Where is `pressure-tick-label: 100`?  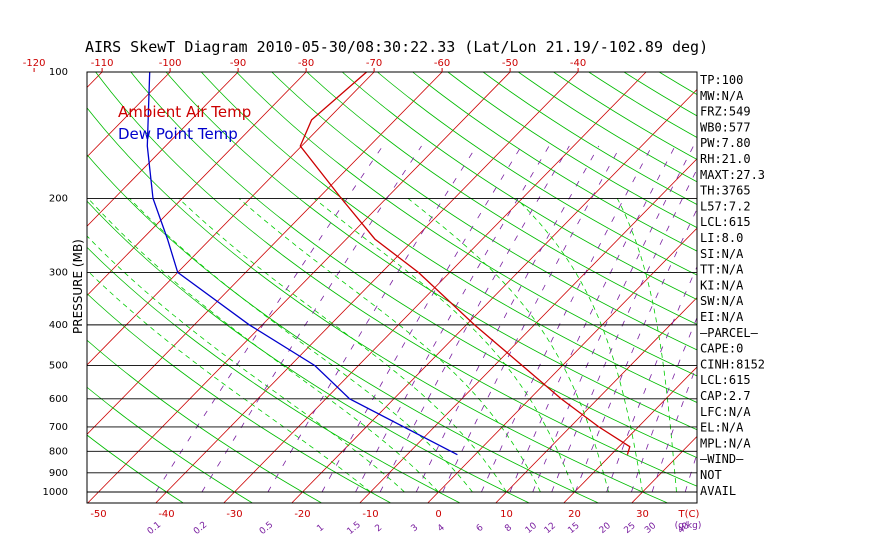 pressure-tick-label: 100 is located at coordinates (58, 72).